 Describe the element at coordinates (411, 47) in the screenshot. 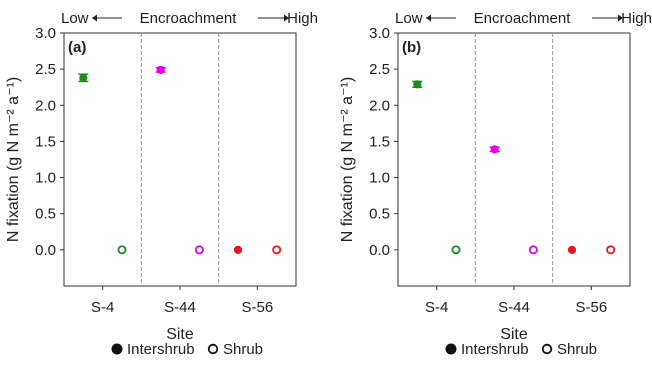

I see `panel-label: (b)` at that location.